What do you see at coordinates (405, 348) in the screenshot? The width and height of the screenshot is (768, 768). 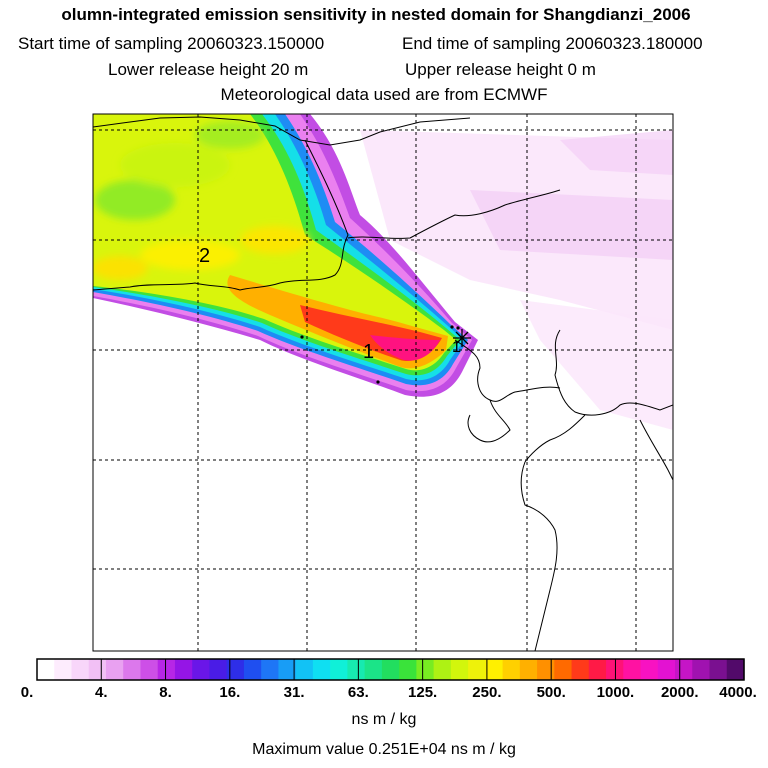 I see `plume-core-pink` at bounding box center [405, 348].